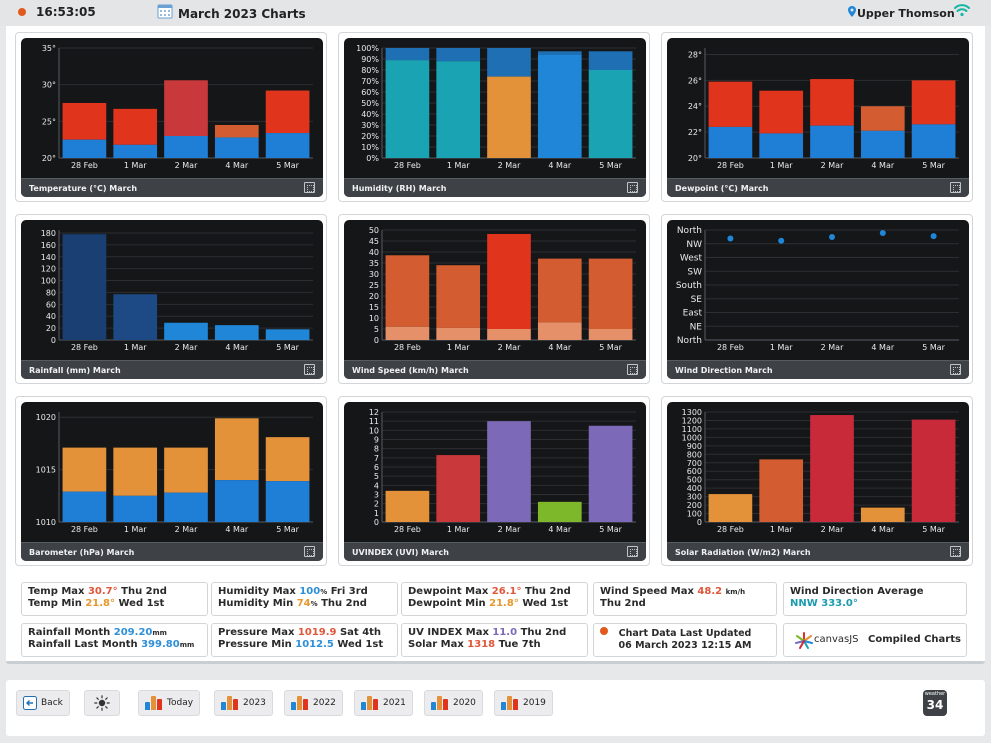  I want to click on y-tick-label: SW, so click(694, 272).